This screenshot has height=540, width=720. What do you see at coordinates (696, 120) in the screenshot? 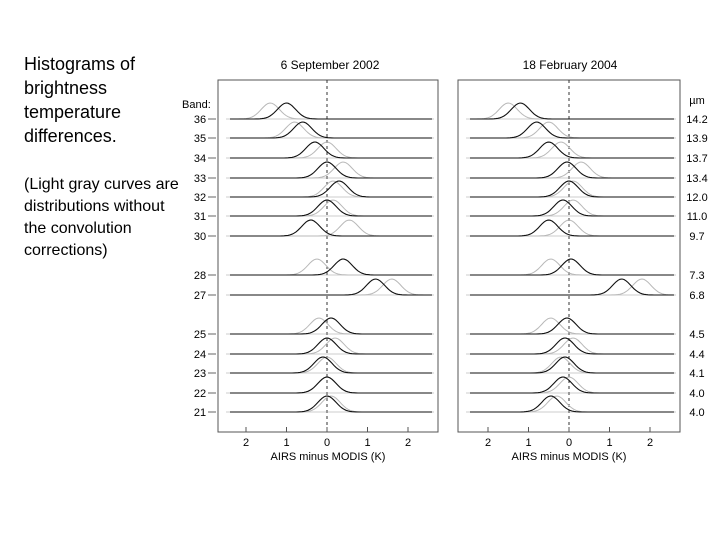
I see `wavelength-label-36: 14.2` at bounding box center [696, 120].